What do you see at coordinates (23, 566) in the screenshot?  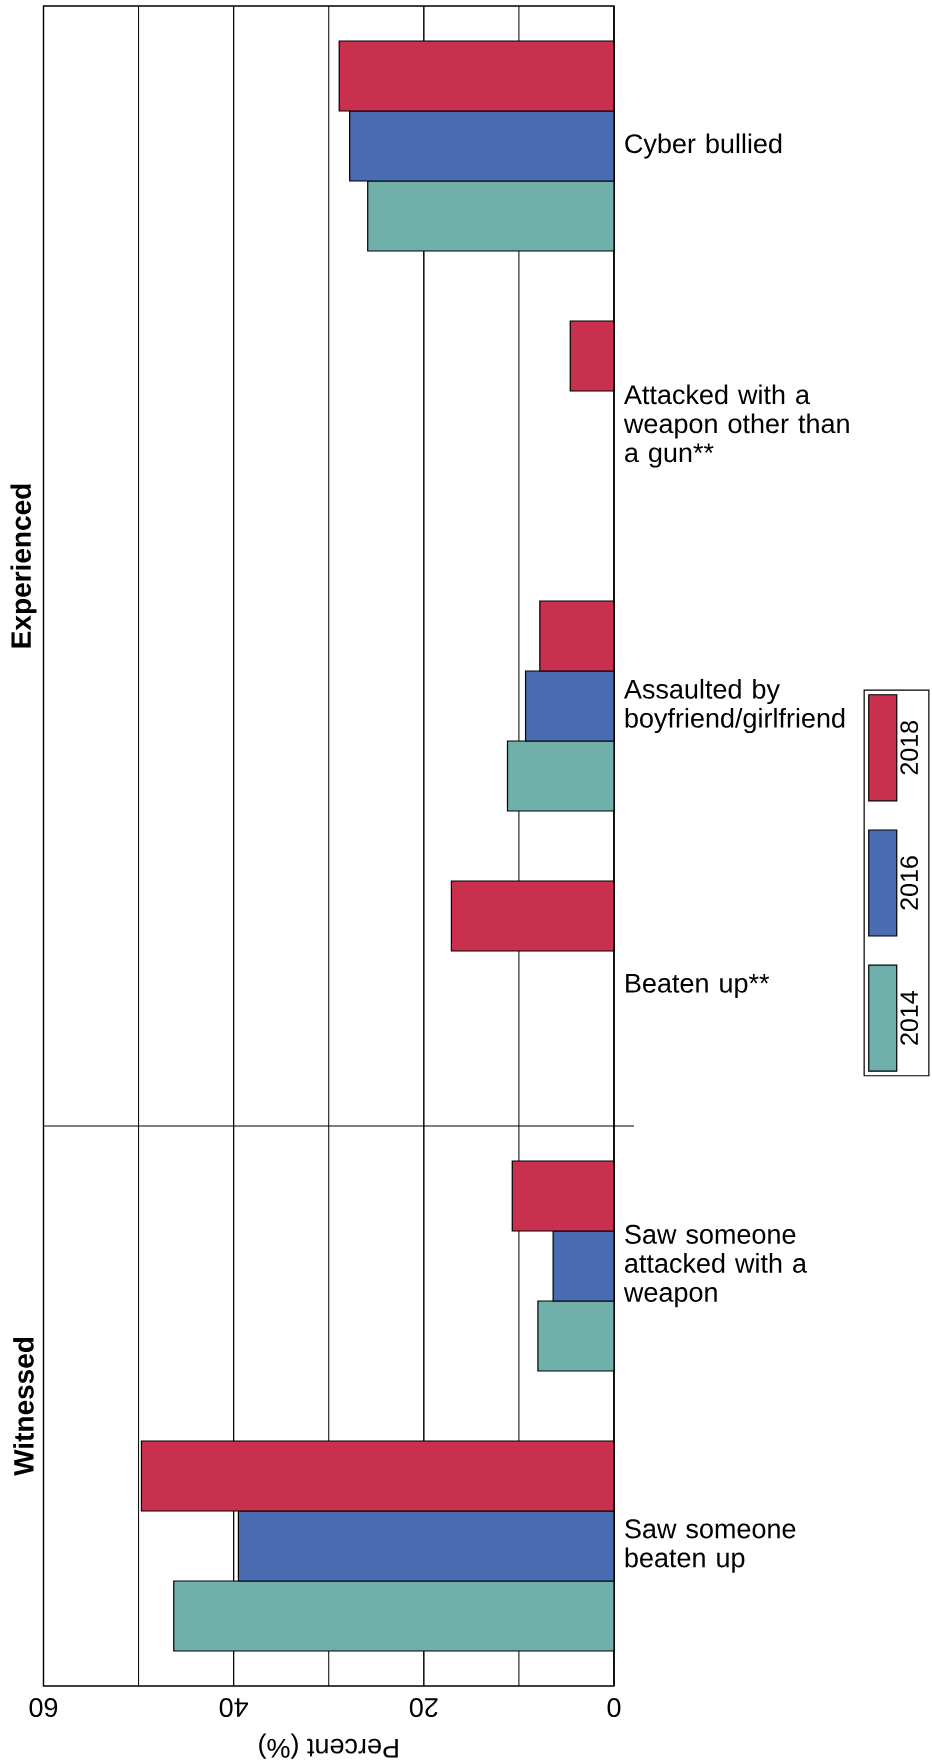 I see `text: Experienced` at bounding box center [23, 566].